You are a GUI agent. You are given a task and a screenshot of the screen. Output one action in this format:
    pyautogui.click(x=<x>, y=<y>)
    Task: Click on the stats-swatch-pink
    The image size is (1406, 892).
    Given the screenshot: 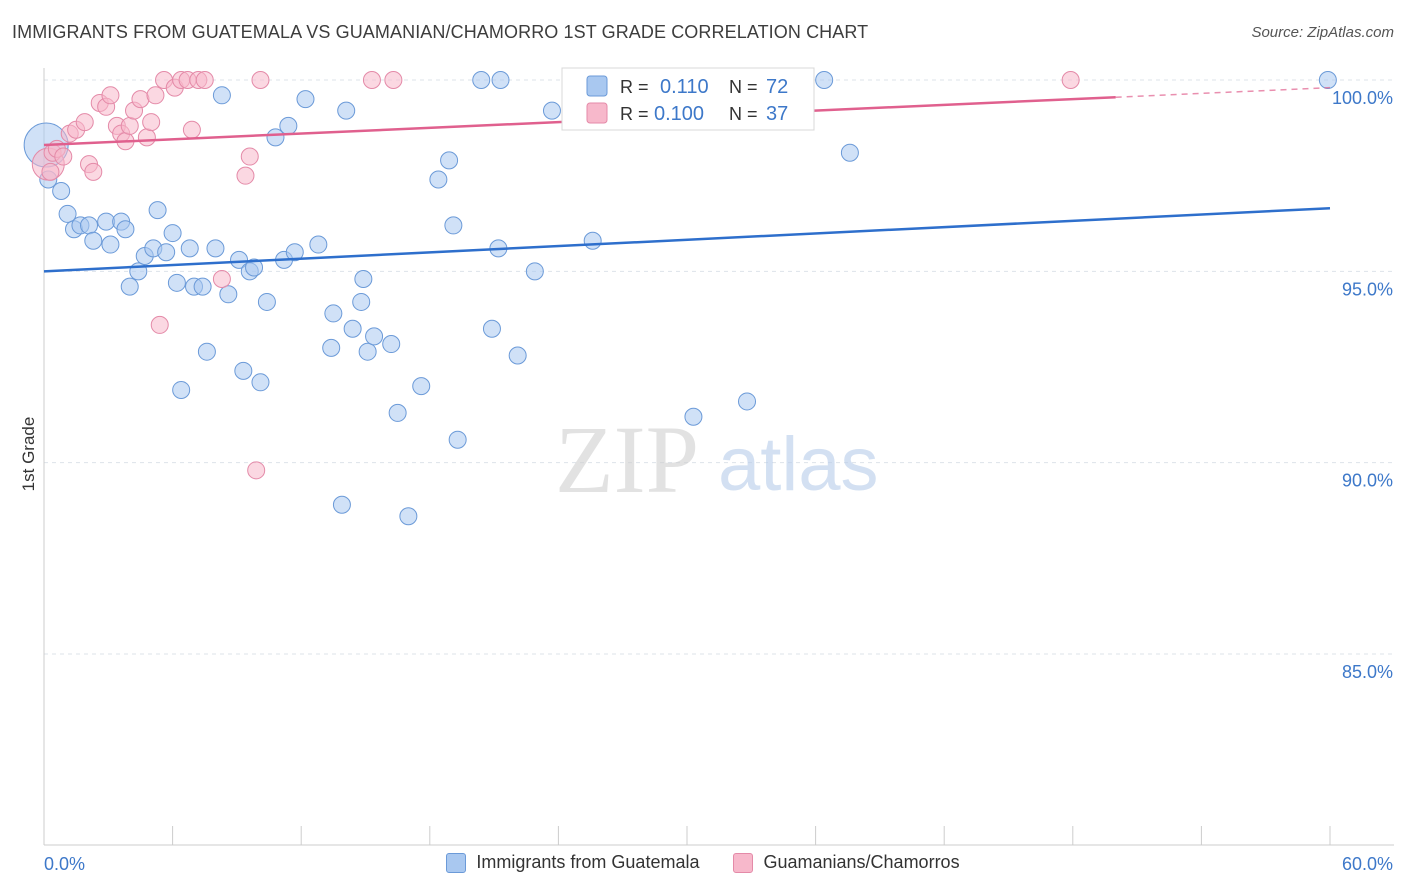 What is the action you would take?
    pyautogui.click(x=597, y=113)
    